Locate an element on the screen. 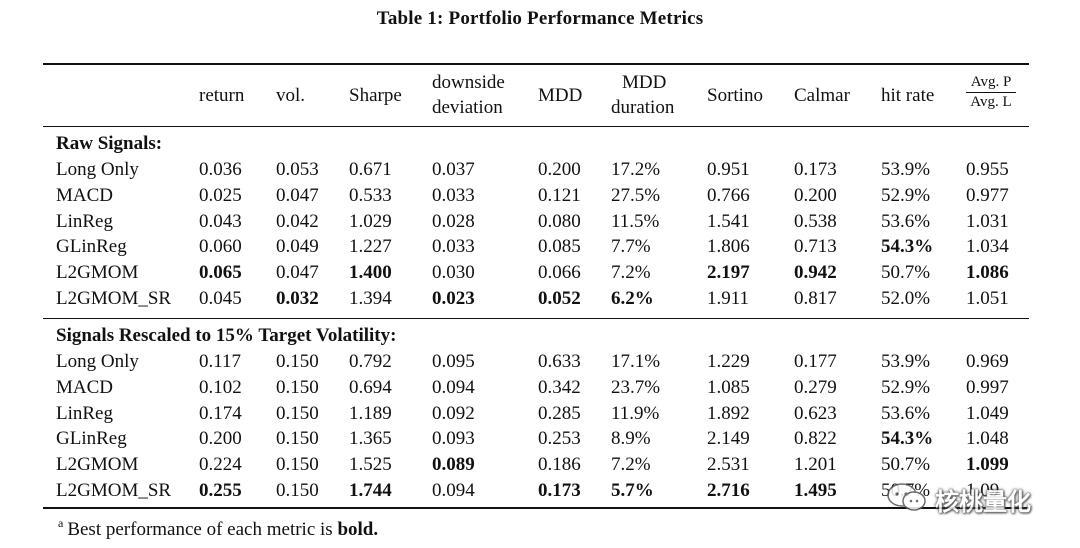 This screenshot has height=548, width=1080. header-downside-line1: downside is located at coordinates (468, 82).